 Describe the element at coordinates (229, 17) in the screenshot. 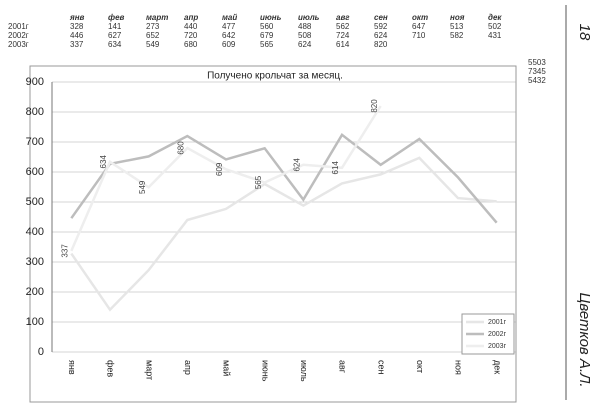

I see `table-header: май` at that location.